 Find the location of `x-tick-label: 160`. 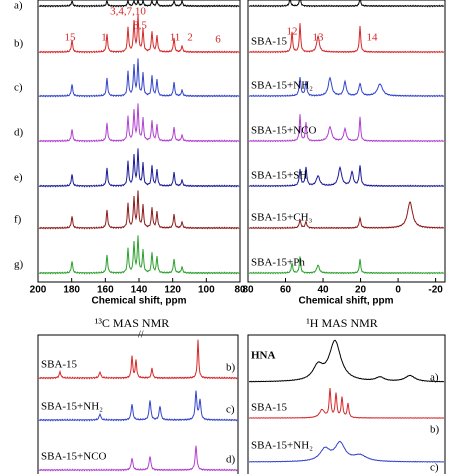

x-tick-label: 160 is located at coordinates (105, 290).